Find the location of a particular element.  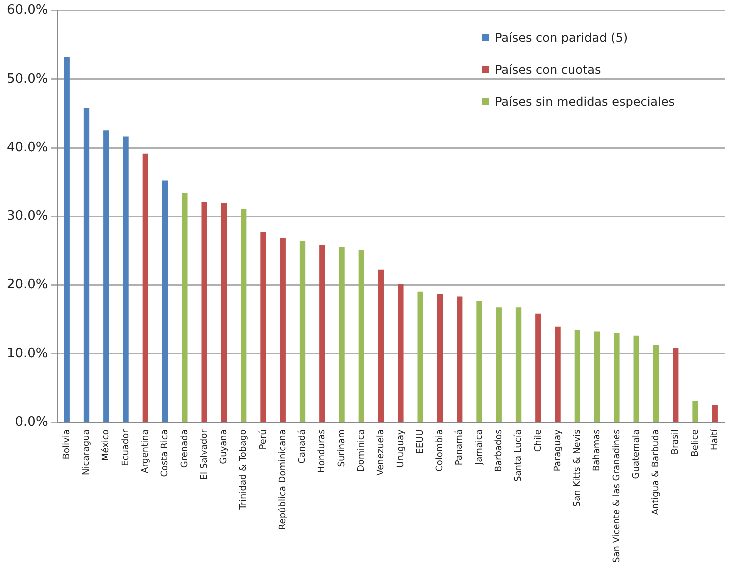

x-tick-label: Bolivia is located at coordinates (67, 445).